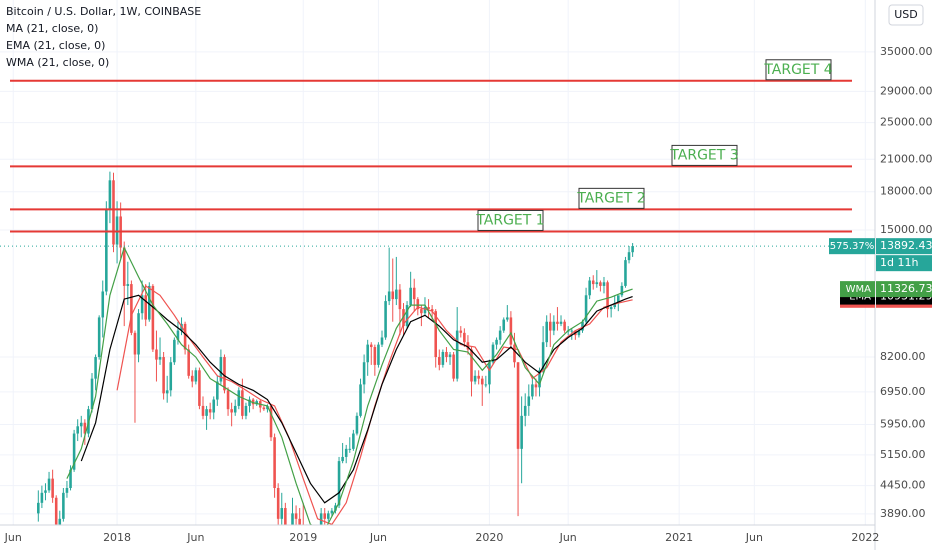  I want to click on target-label: TARGET 3, so click(703, 155).